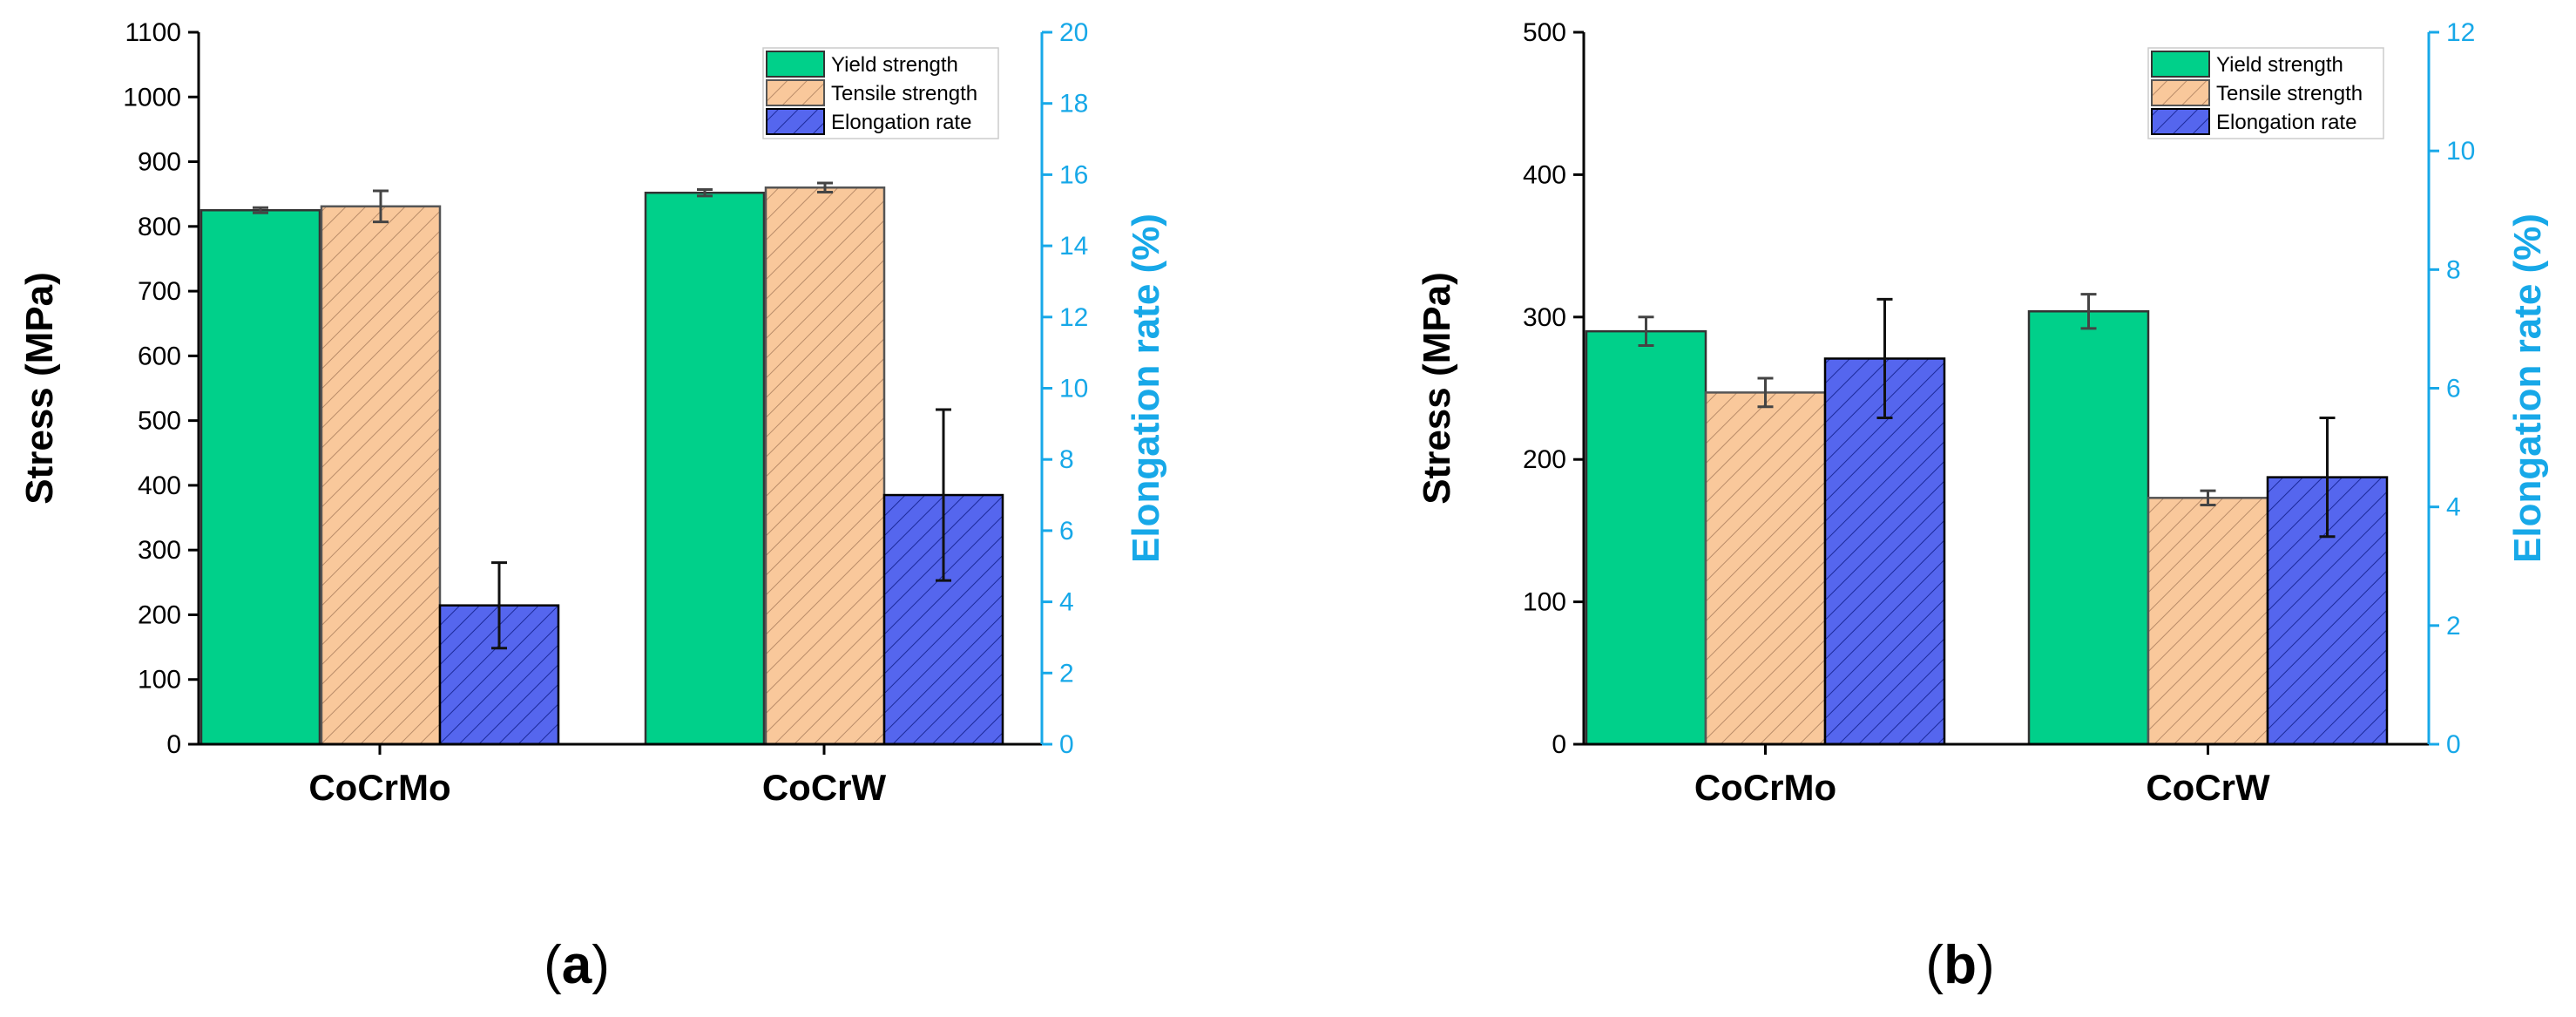 The height and width of the screenshot is (1017, 2576). I want to click on panel-caption: (b), so click(1959, 965).